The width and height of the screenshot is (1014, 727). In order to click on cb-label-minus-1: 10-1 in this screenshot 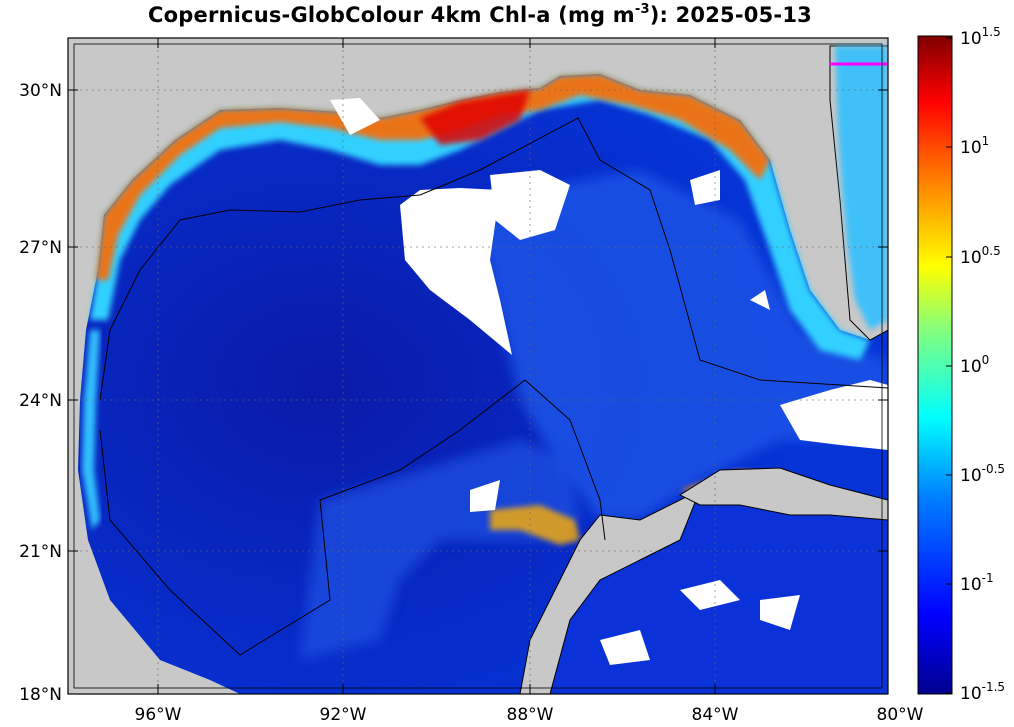, I will do `click(977, 583)`.